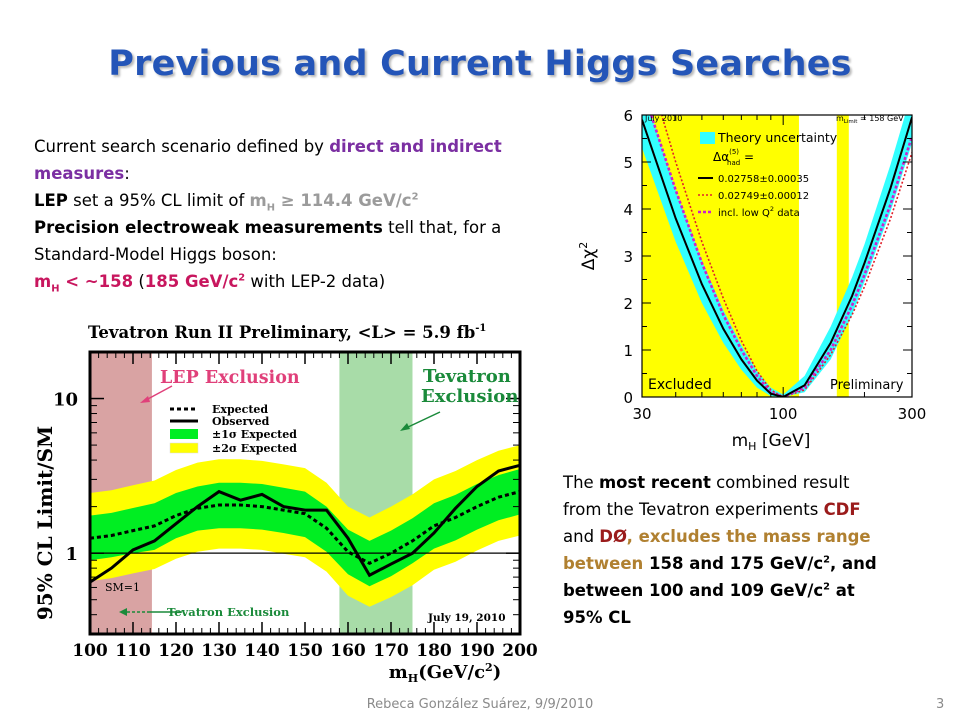 This screenshot has width=960, height=720. Describe the element at coordinates (753, 509) in the screenshot. I see `right-line-2: from the Tevatron experiments CDF` at that location.